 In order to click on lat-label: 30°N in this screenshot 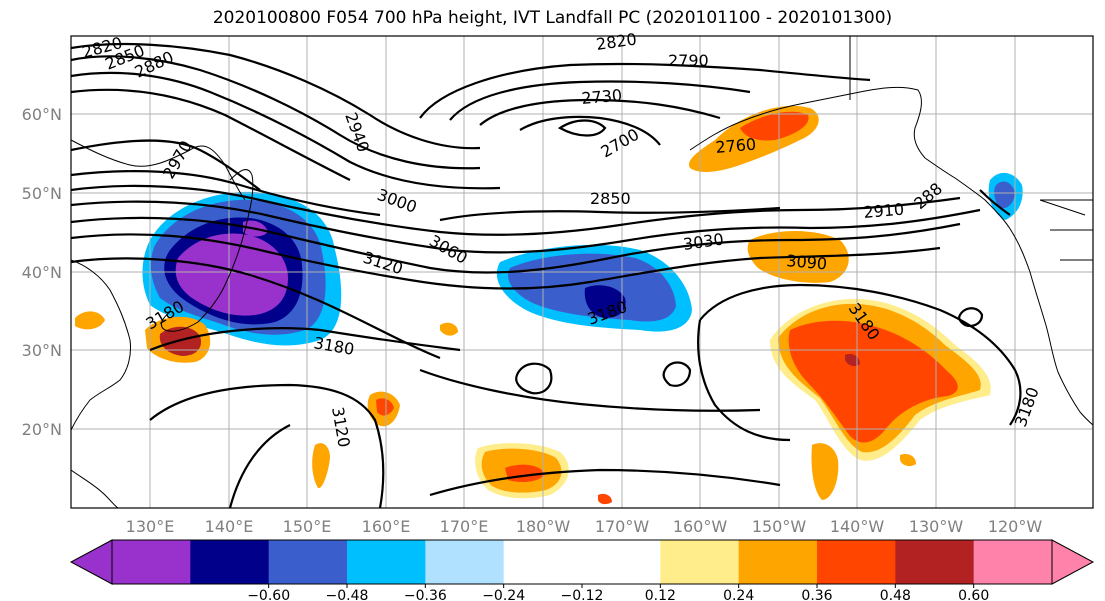, I will do `click(42, 350)`.